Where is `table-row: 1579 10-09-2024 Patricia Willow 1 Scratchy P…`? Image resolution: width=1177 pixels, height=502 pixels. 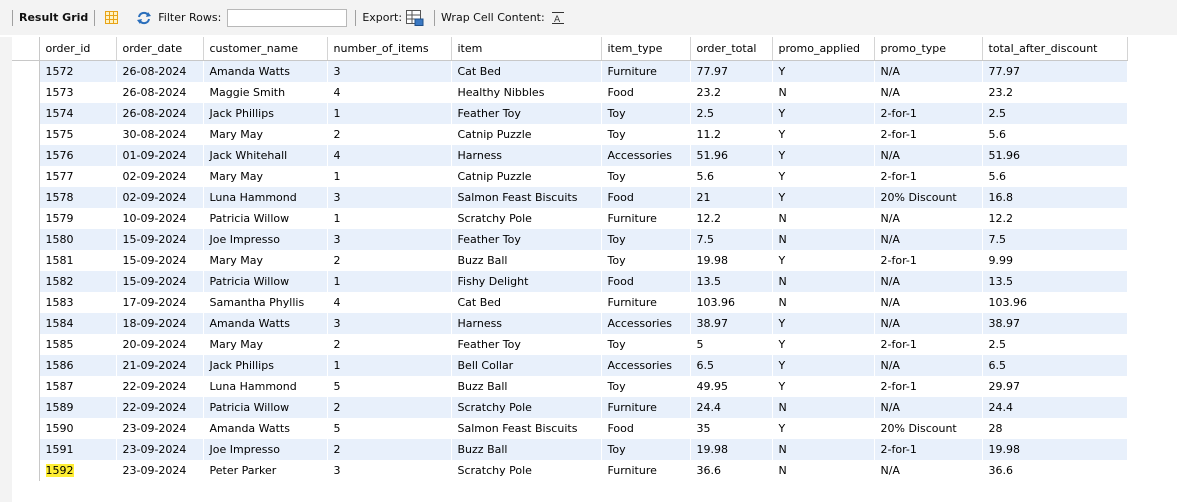
table-row: 1579 10-09-2024 Patricia Willow 1 Scratchy P… is located at coordinates (569, 218).